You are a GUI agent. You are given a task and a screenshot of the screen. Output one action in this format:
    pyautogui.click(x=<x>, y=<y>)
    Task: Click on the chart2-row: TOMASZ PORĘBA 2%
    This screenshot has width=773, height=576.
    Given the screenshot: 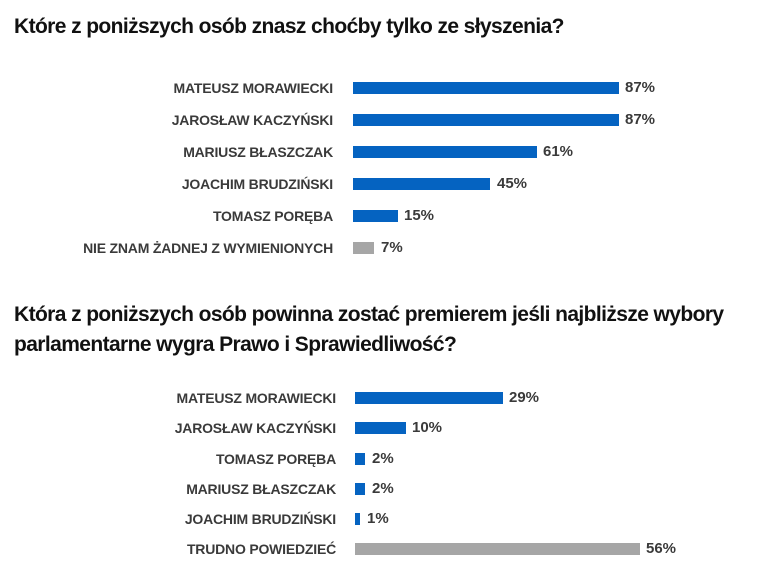 What is the action you would take?
    pyautogui.click(x=386, y=459)
    